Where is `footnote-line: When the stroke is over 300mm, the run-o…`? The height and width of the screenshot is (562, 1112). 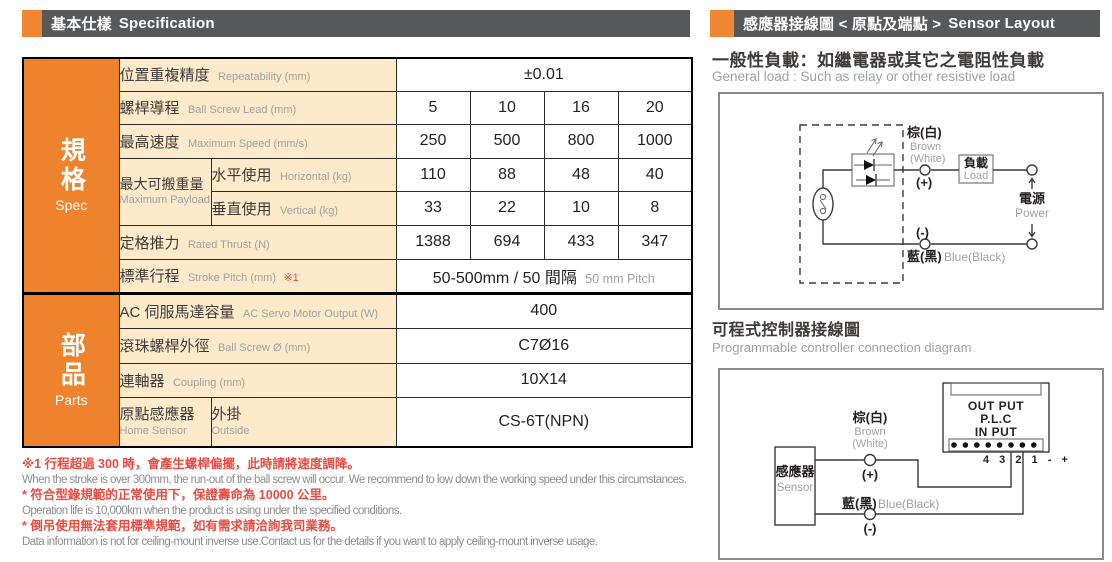 footnote-line: When the stroke is over 300mm, the run-o… is located at coordinates (354, 479).